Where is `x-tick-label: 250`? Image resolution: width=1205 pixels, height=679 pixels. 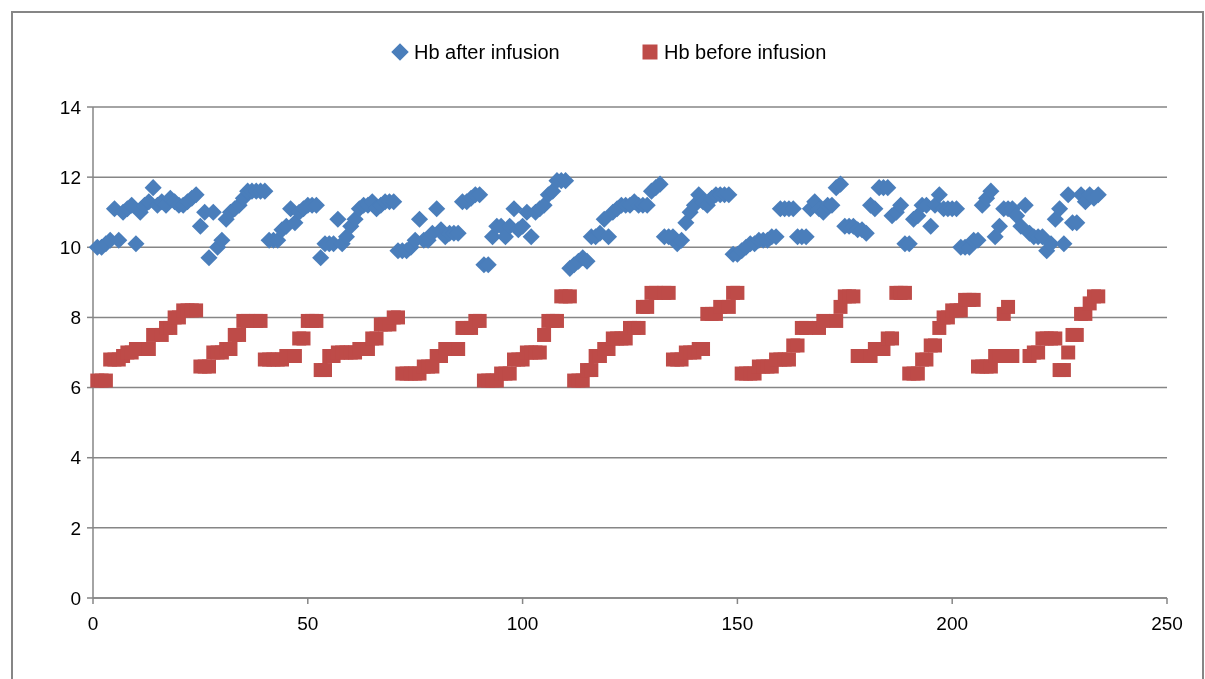 x-tick-label: 250 is located at coordinates (1167, 623).